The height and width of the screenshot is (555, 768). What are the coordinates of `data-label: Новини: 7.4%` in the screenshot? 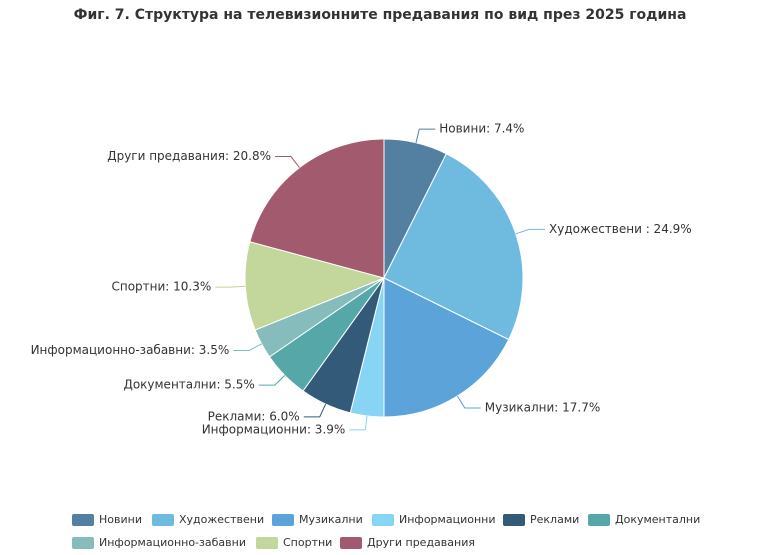 It's located at (481, 129).